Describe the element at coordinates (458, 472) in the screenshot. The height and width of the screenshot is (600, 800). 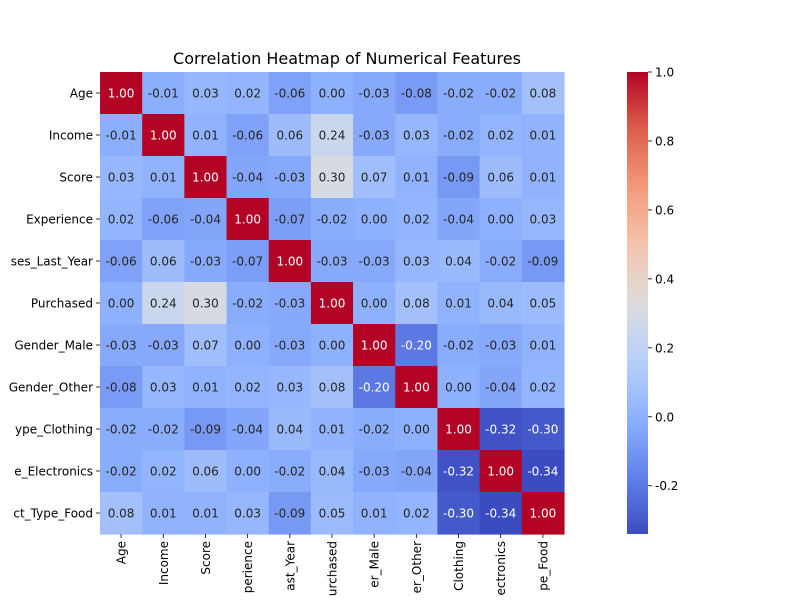
I see `cell-value-label: -0.32` at that location.